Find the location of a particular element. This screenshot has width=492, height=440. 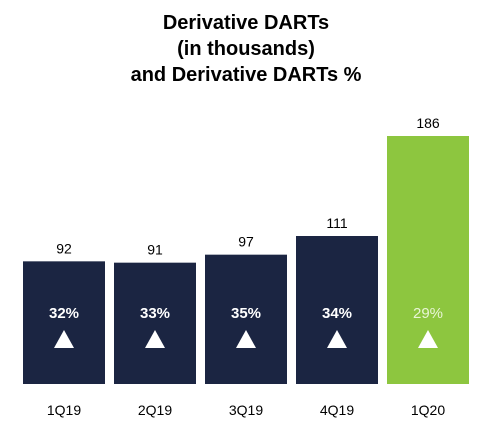

bar-1Q19 is located at coordinates (64, 322).